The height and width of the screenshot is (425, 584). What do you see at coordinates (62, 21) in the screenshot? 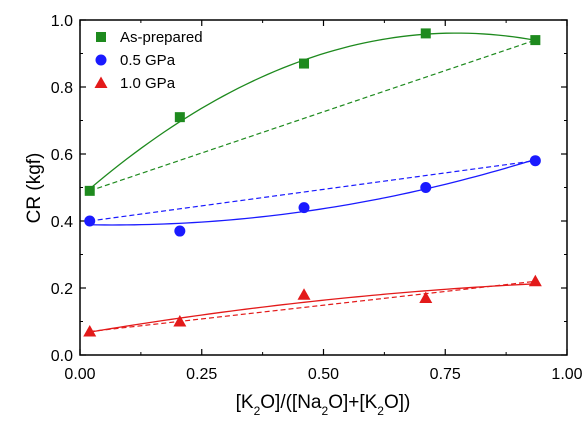
I see `y-tick-label: 1.0` at bounding box center [62, 21].